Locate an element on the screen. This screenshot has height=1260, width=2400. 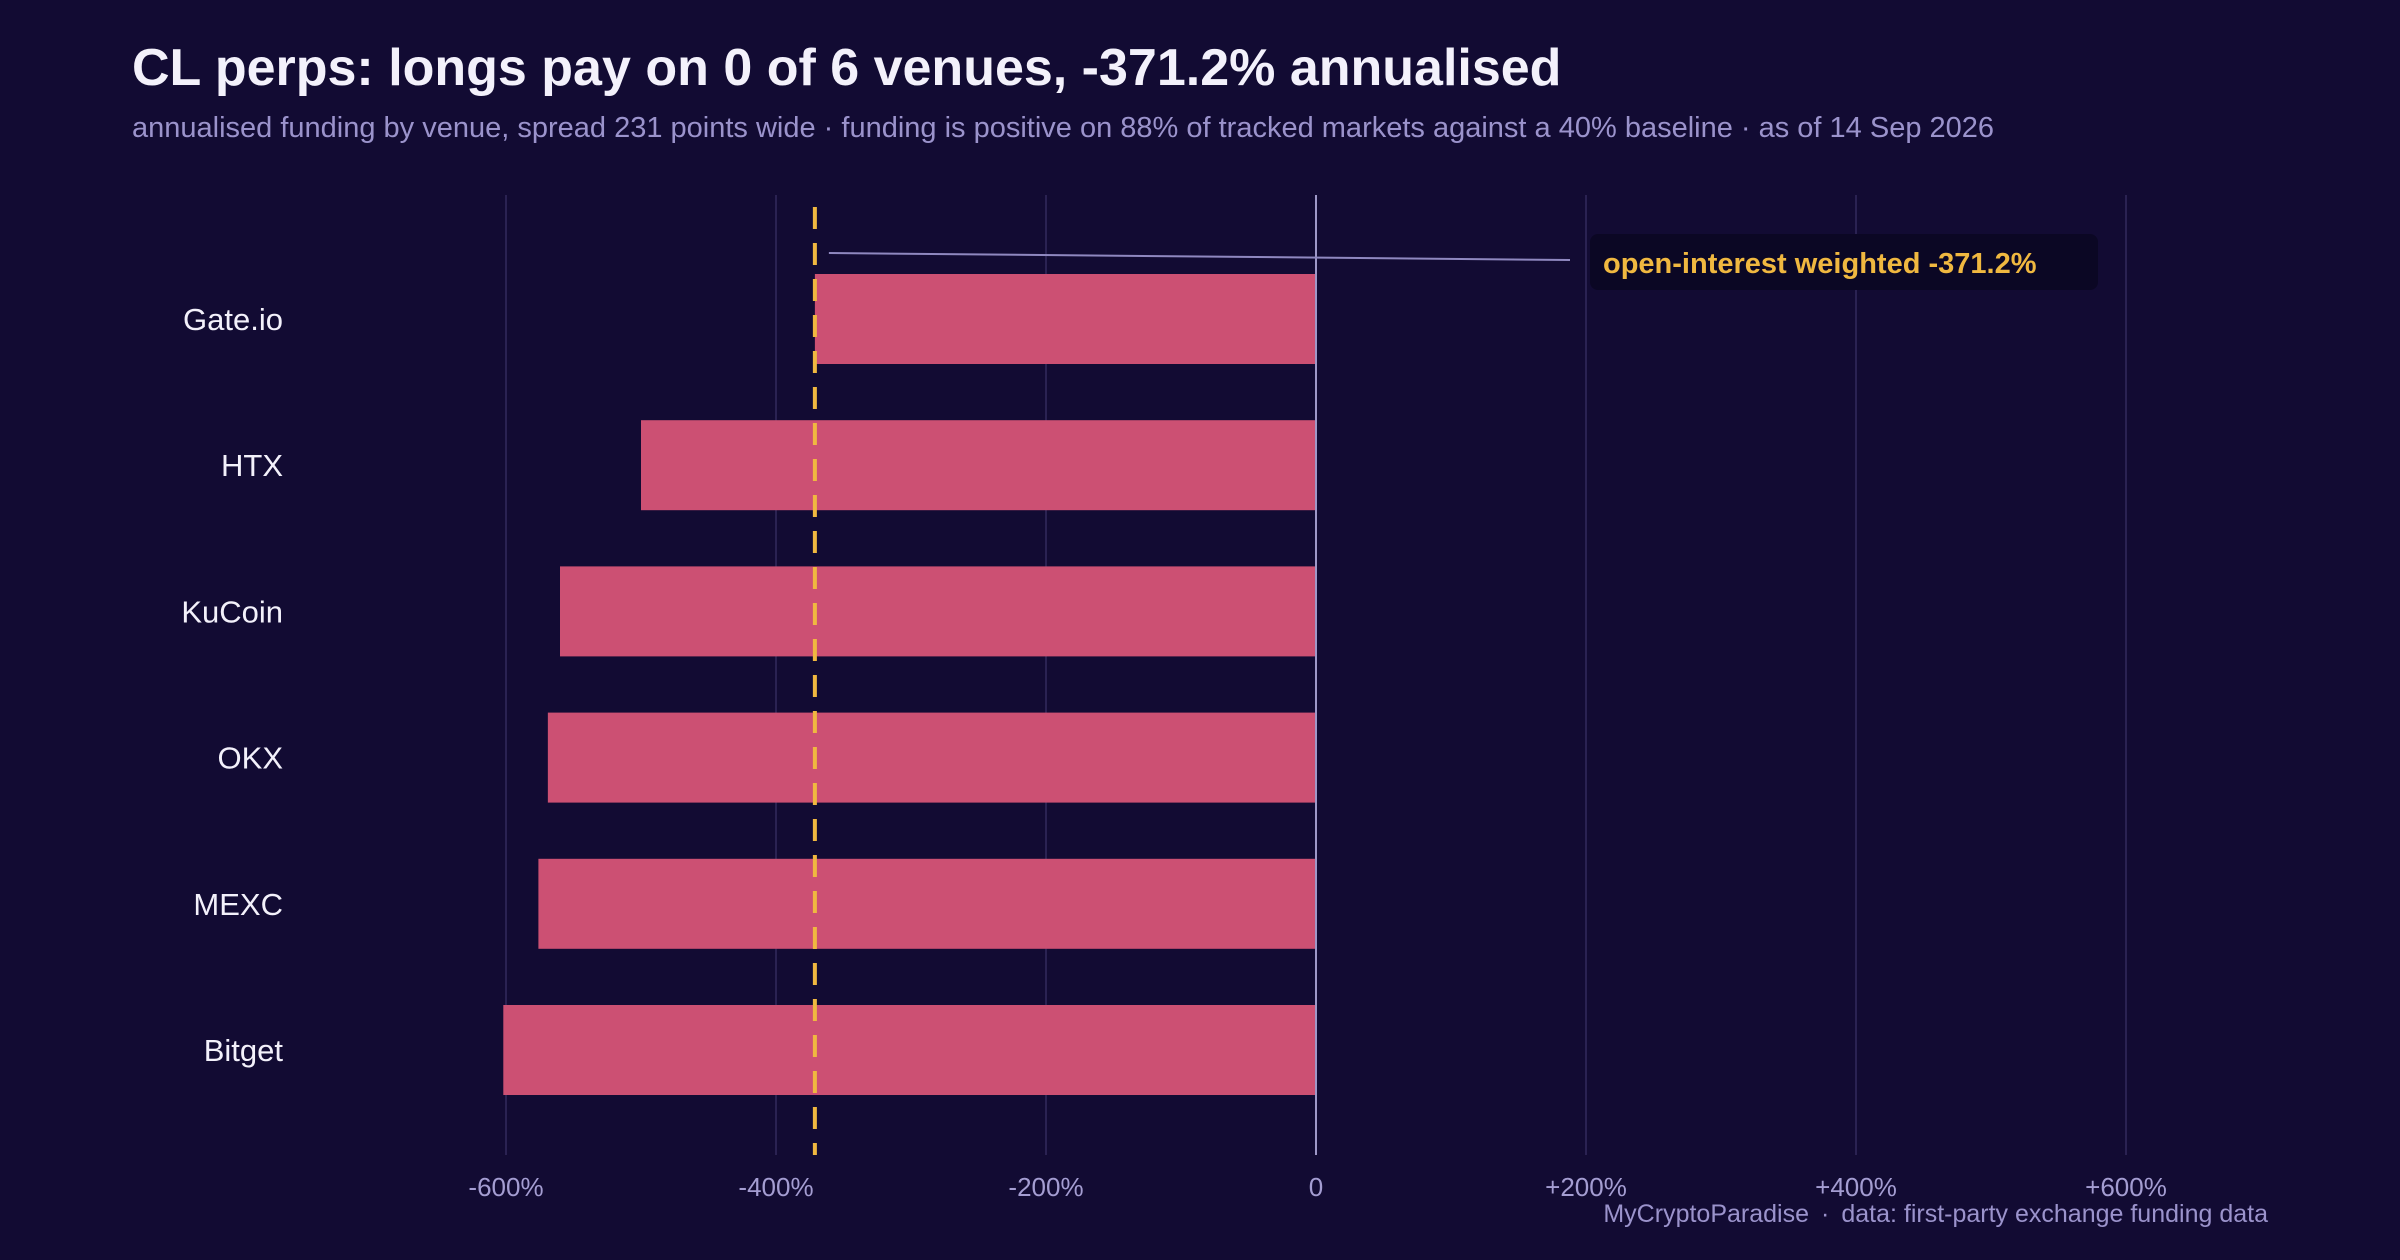
x-tick-label: -200% is located at coordinates (1045, 1187).